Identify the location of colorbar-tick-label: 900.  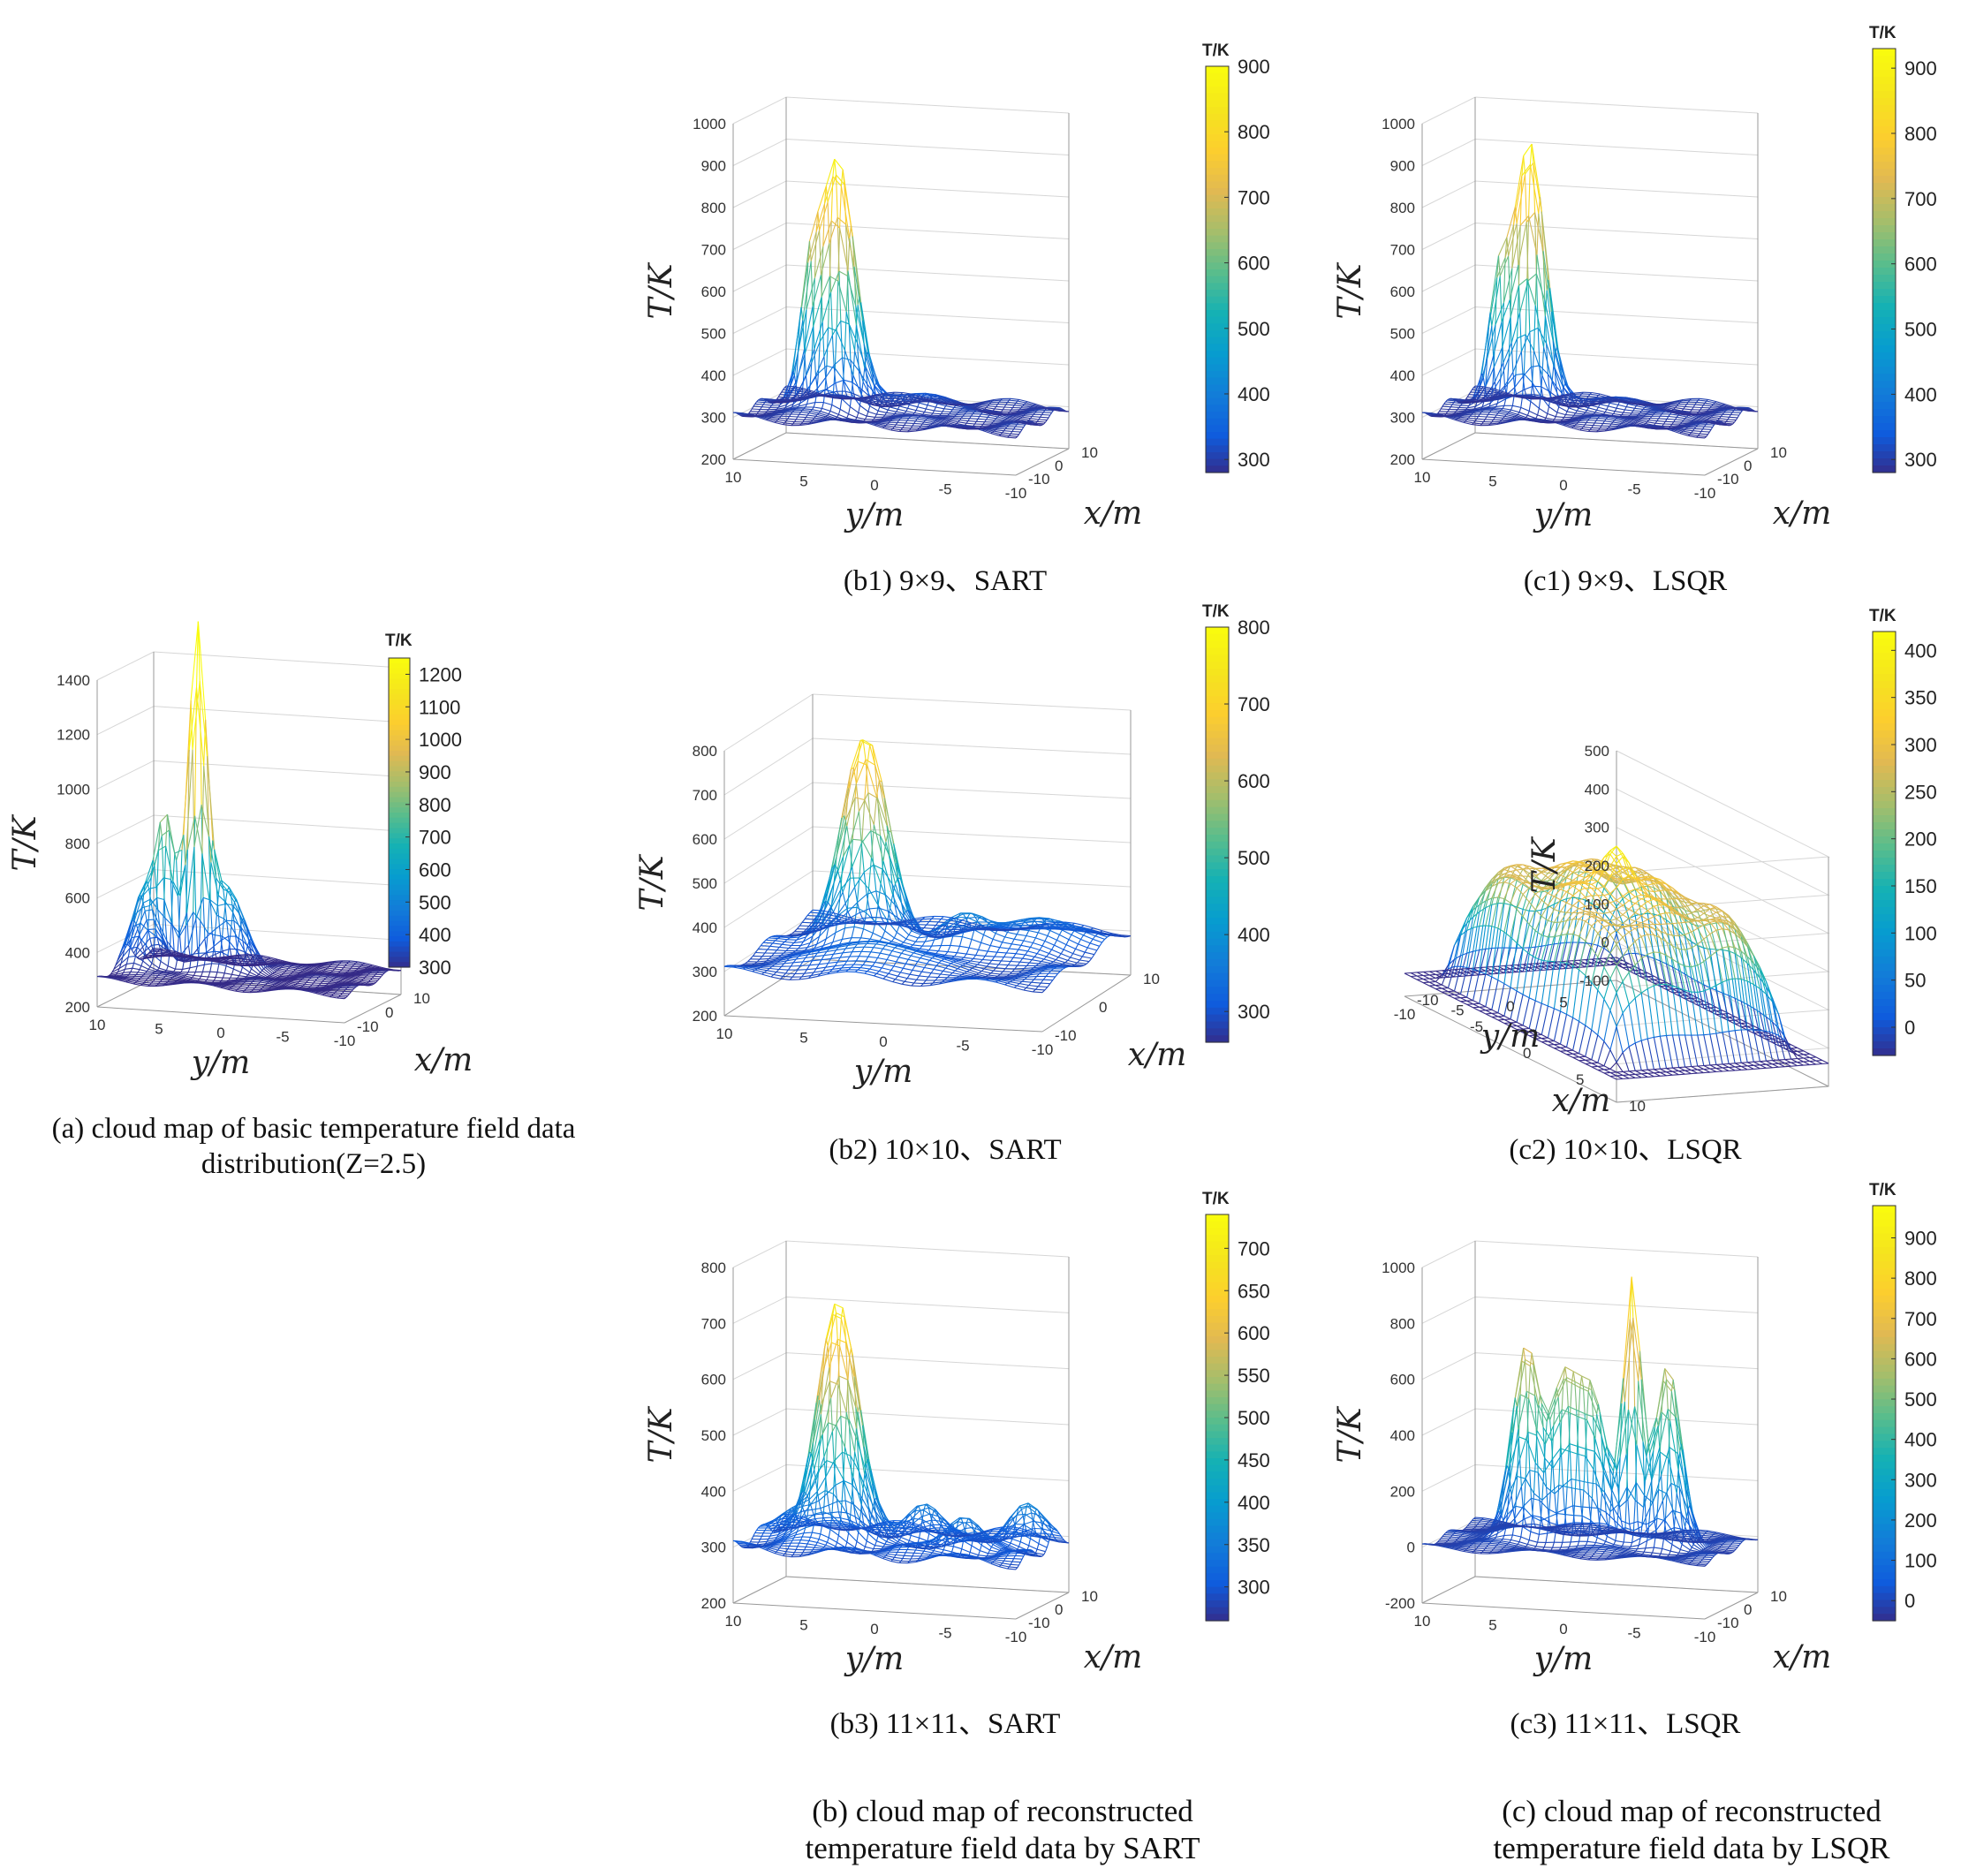
(1254, 67).